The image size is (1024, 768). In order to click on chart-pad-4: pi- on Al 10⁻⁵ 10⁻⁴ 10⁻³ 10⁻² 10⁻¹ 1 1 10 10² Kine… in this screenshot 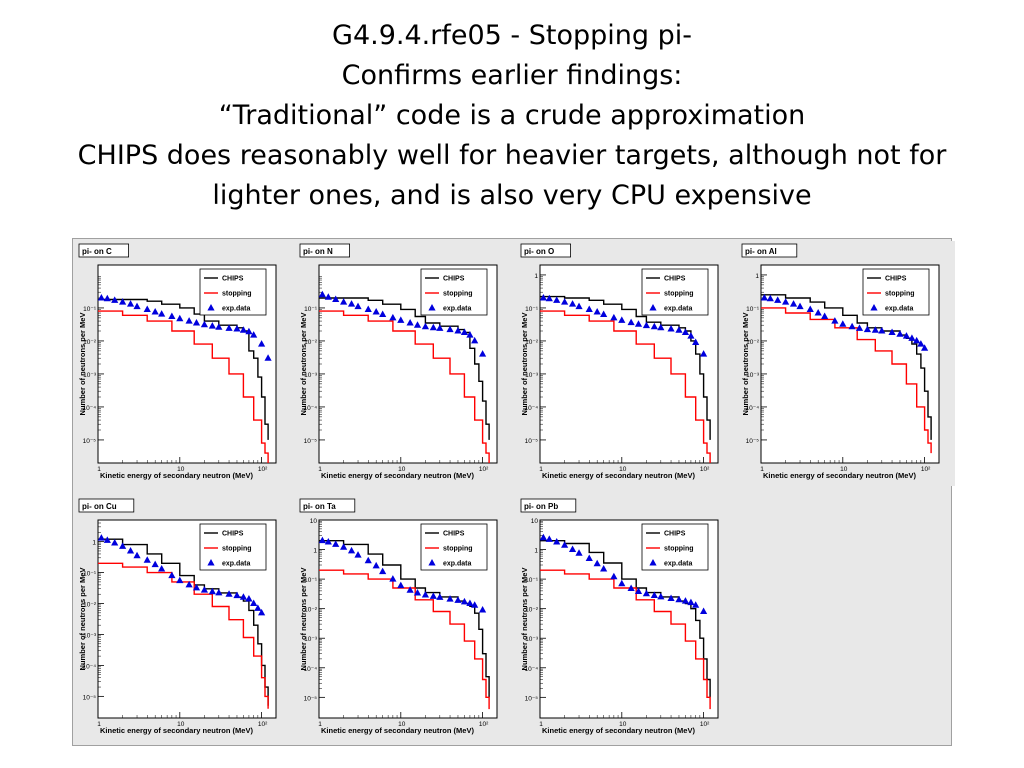, I will do `click(847, 363)`.